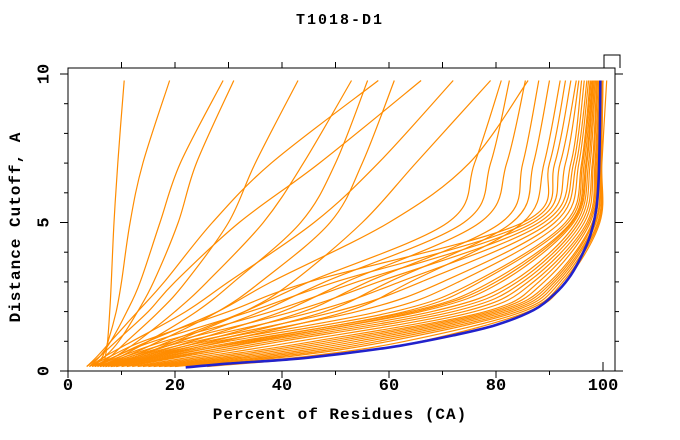  I want to click on x-tick-label: 0, so click(68, 386).